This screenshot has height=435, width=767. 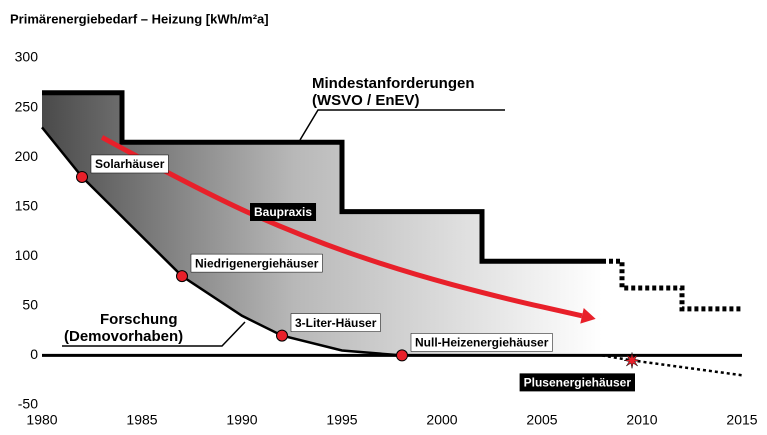 What do you see at coordinates (741, 420) in the screenshot?
I see `x-tick-label: 2015` at bounding box center [741, 420].